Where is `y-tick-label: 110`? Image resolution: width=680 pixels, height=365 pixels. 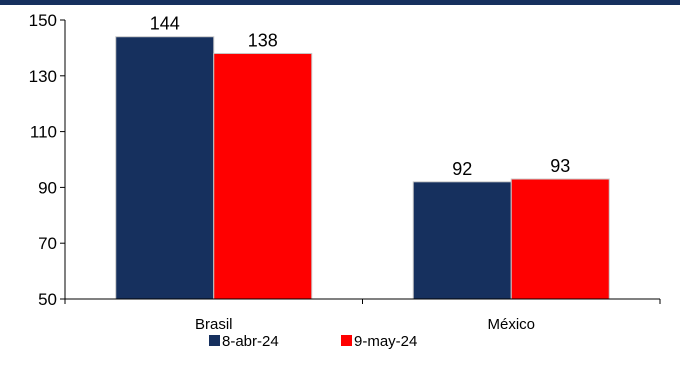
y-tick-label: 110 is located at coordinates (43, 132).